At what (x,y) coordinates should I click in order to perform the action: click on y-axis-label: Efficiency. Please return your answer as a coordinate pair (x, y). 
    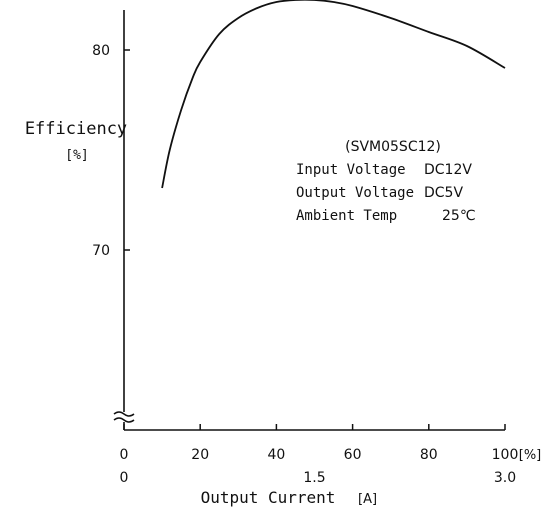
    Looking at the image, I should click on (76, 129).